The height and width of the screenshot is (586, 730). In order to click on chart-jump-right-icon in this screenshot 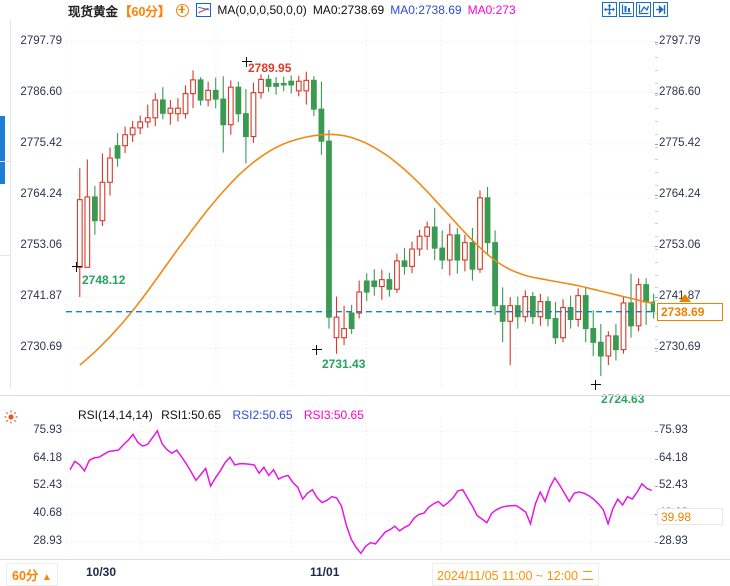, I will do `click(660, 9)`.